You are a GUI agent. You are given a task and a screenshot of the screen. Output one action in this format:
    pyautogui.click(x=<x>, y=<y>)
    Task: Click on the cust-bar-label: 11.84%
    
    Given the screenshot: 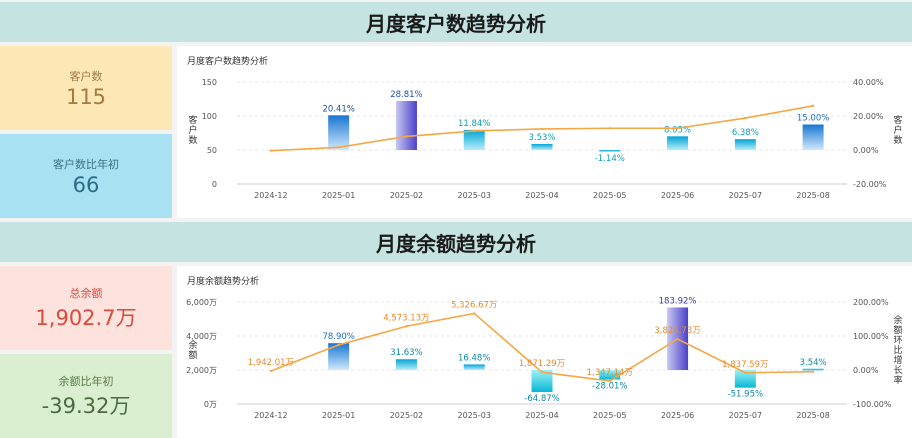 What is the action you would take?
    pyautogui.click(x=474, y=124)
    